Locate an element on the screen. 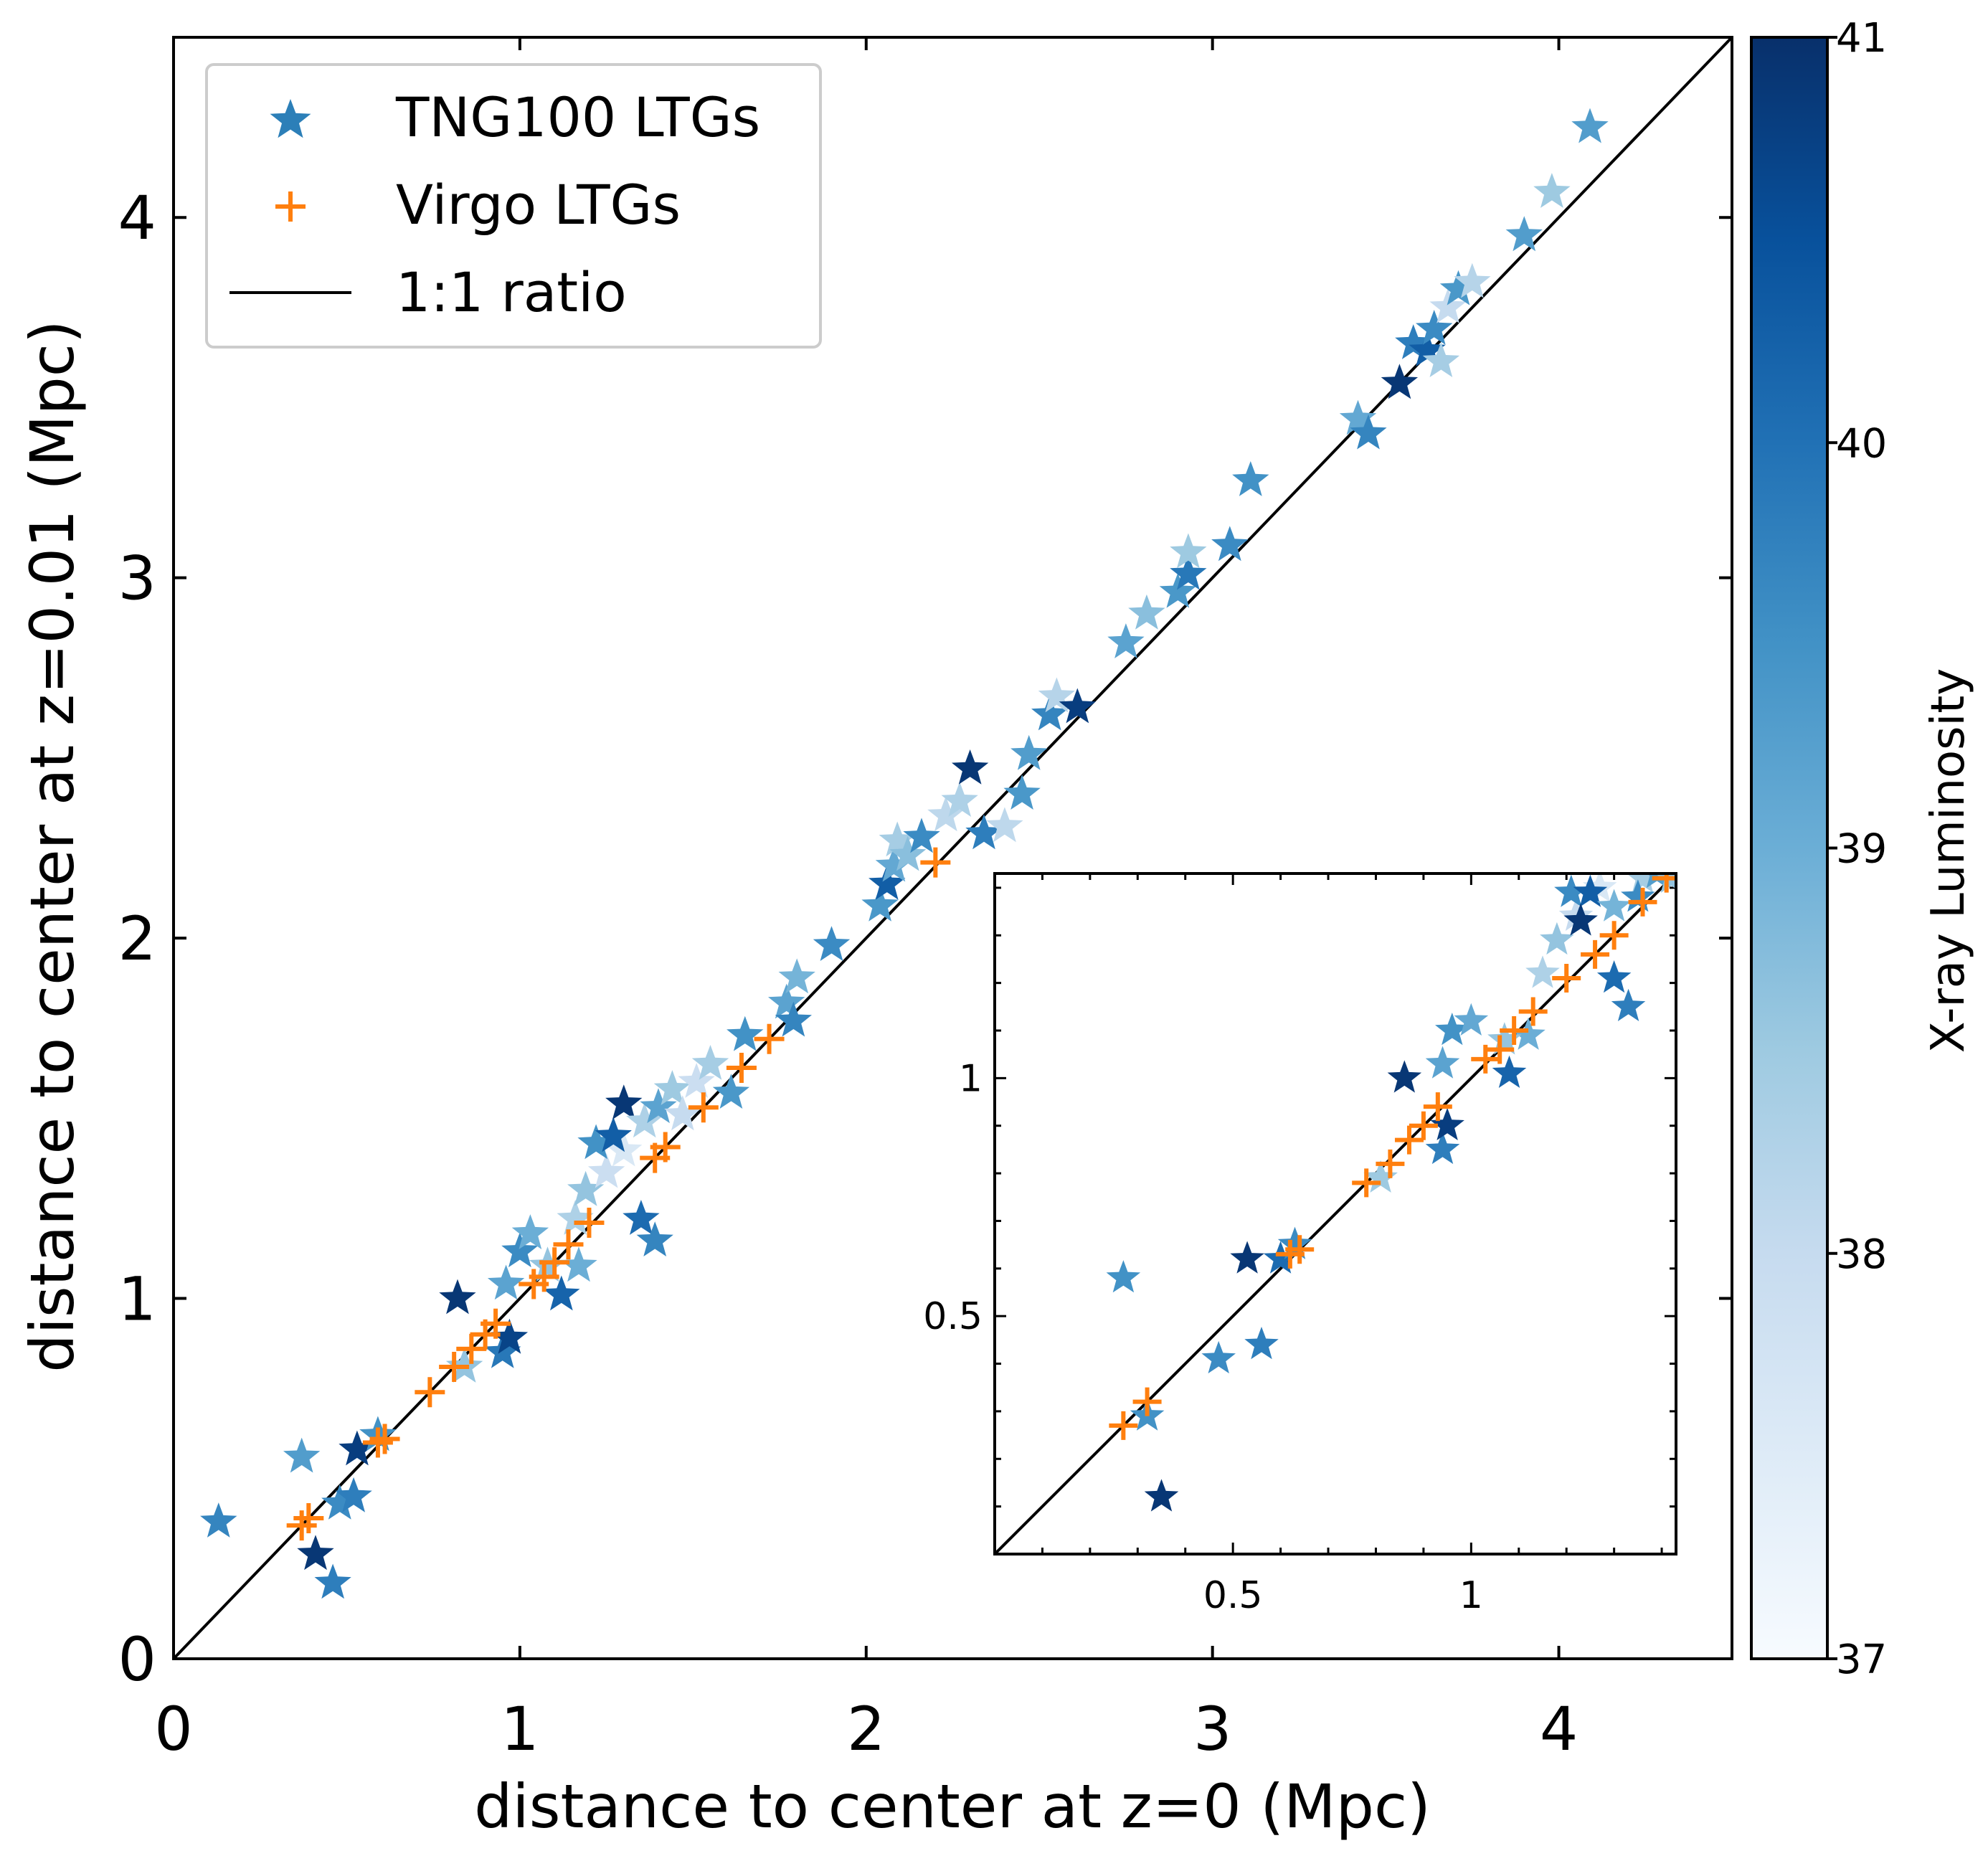  x-tick-label: 0 is located at coordinates (173, 1729).